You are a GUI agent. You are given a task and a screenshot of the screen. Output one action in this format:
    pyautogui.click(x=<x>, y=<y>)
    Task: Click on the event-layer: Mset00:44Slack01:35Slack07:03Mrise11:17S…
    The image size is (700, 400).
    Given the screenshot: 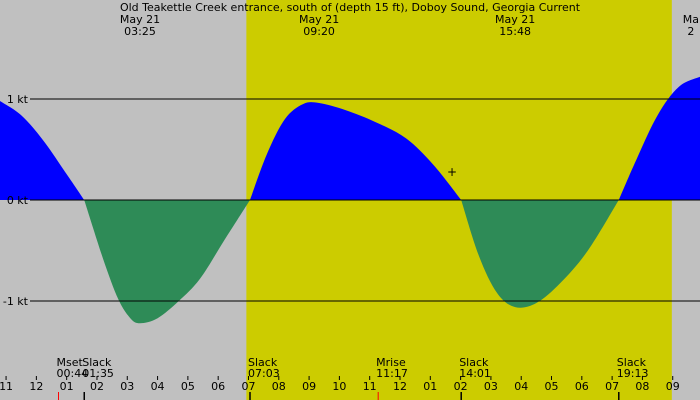 What is the action you would take?
    pyautogui.click(x=352, y=378)
    